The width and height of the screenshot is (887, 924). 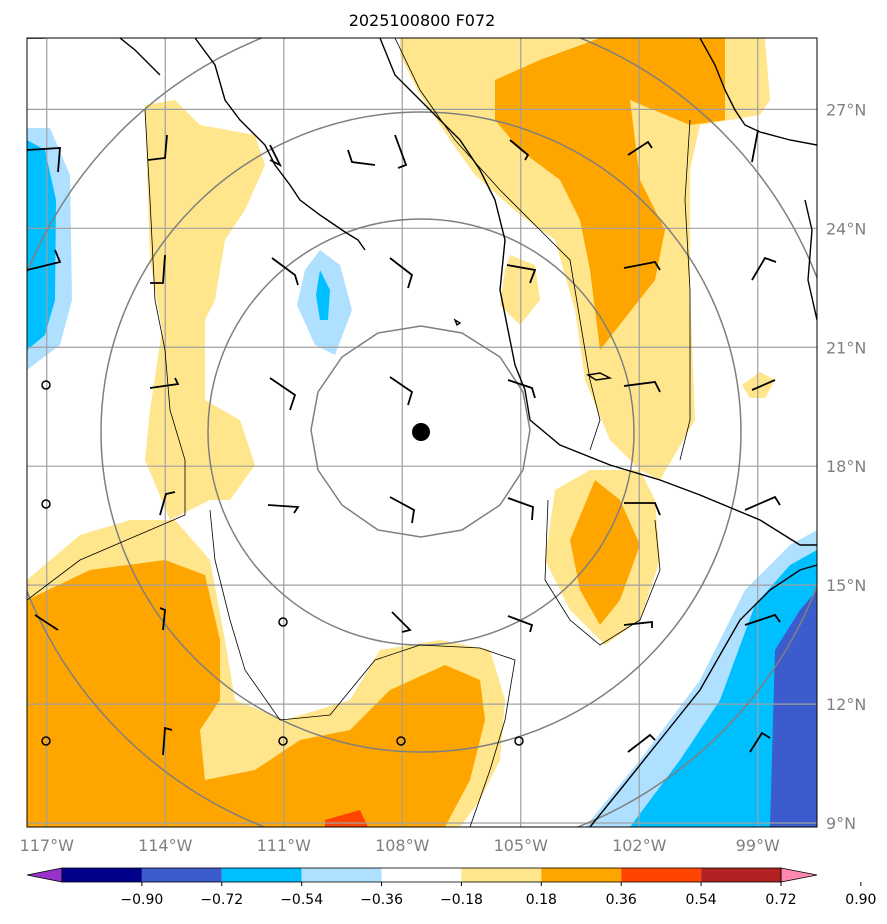 What do you see at coordinates (362, 668) in the screenshot?
I see `contour-southwest` at bounding box center [362, 668].